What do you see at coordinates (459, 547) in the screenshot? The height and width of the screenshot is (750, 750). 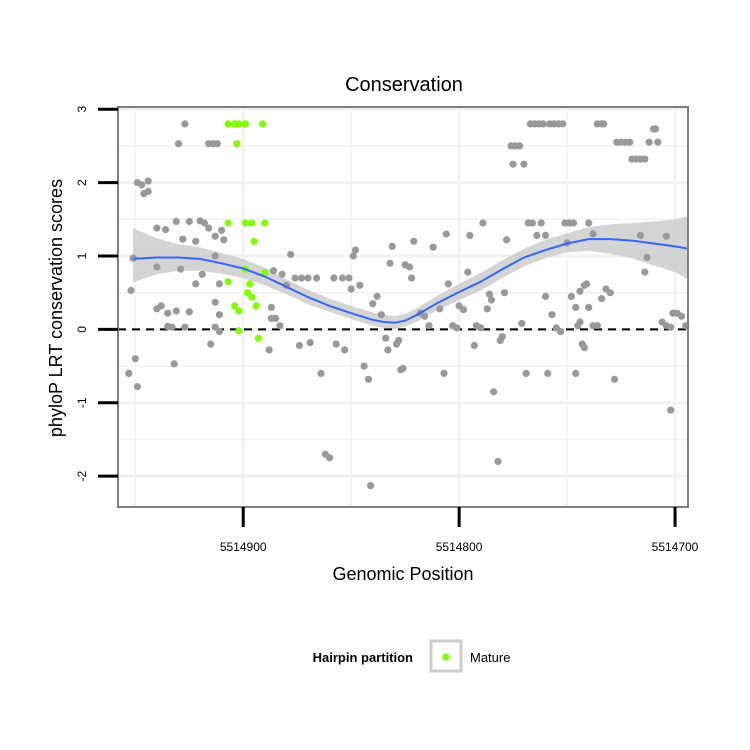 I see `x-tick-label: 5514800` at bounding box center [459, 547].